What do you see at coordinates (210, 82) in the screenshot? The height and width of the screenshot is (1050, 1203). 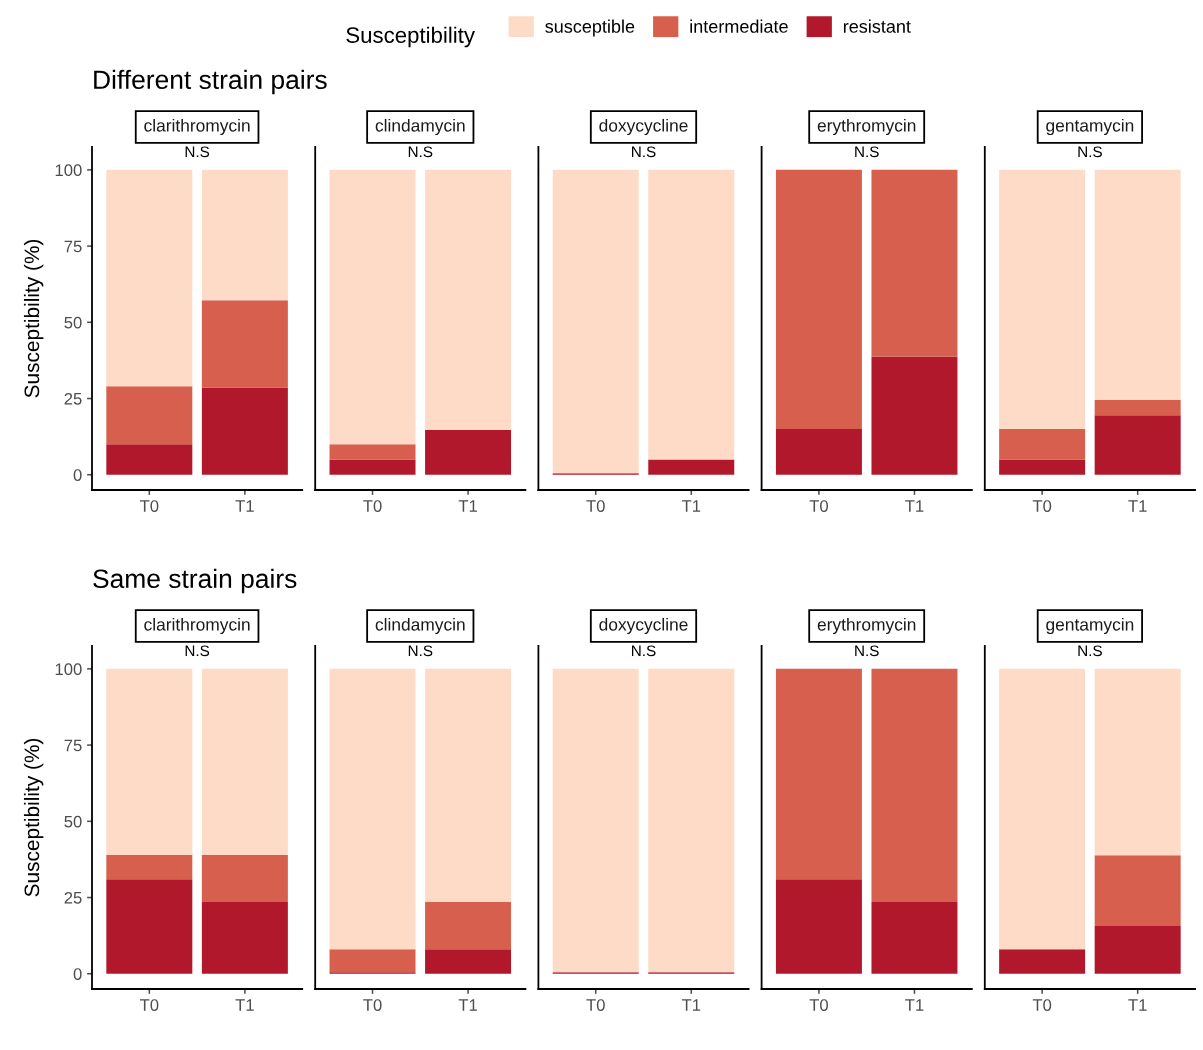 I see `chart-subtitle: Different strain pairs` at bounding box center [210, 82].